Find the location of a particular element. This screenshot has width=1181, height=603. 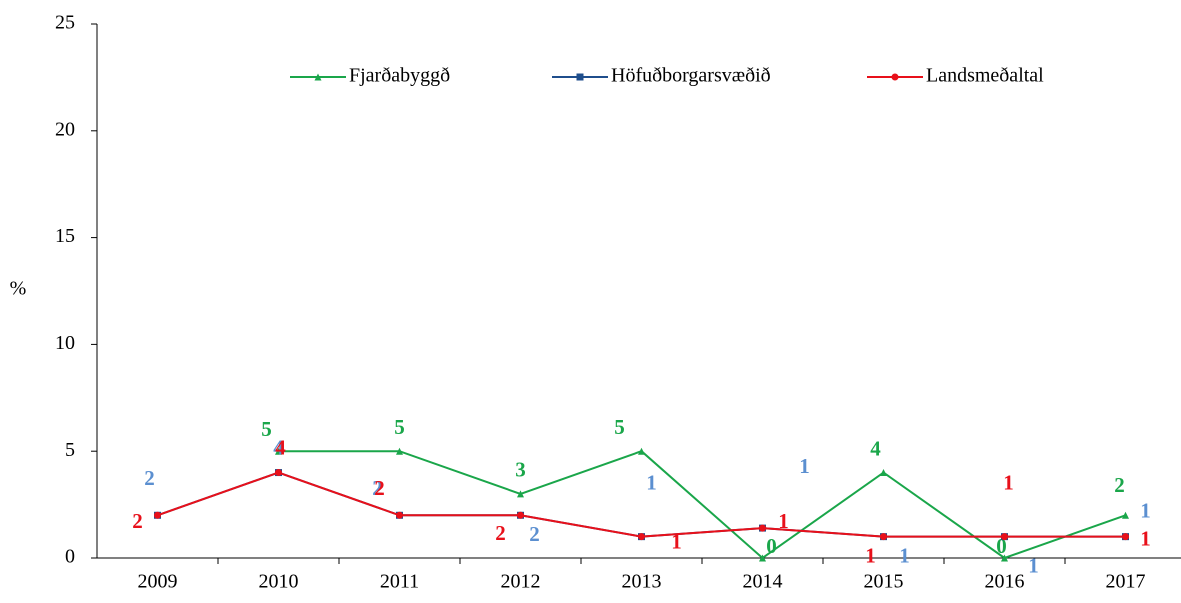

legend-label: Landsmeðaltal is located at coordinates (985, 76).